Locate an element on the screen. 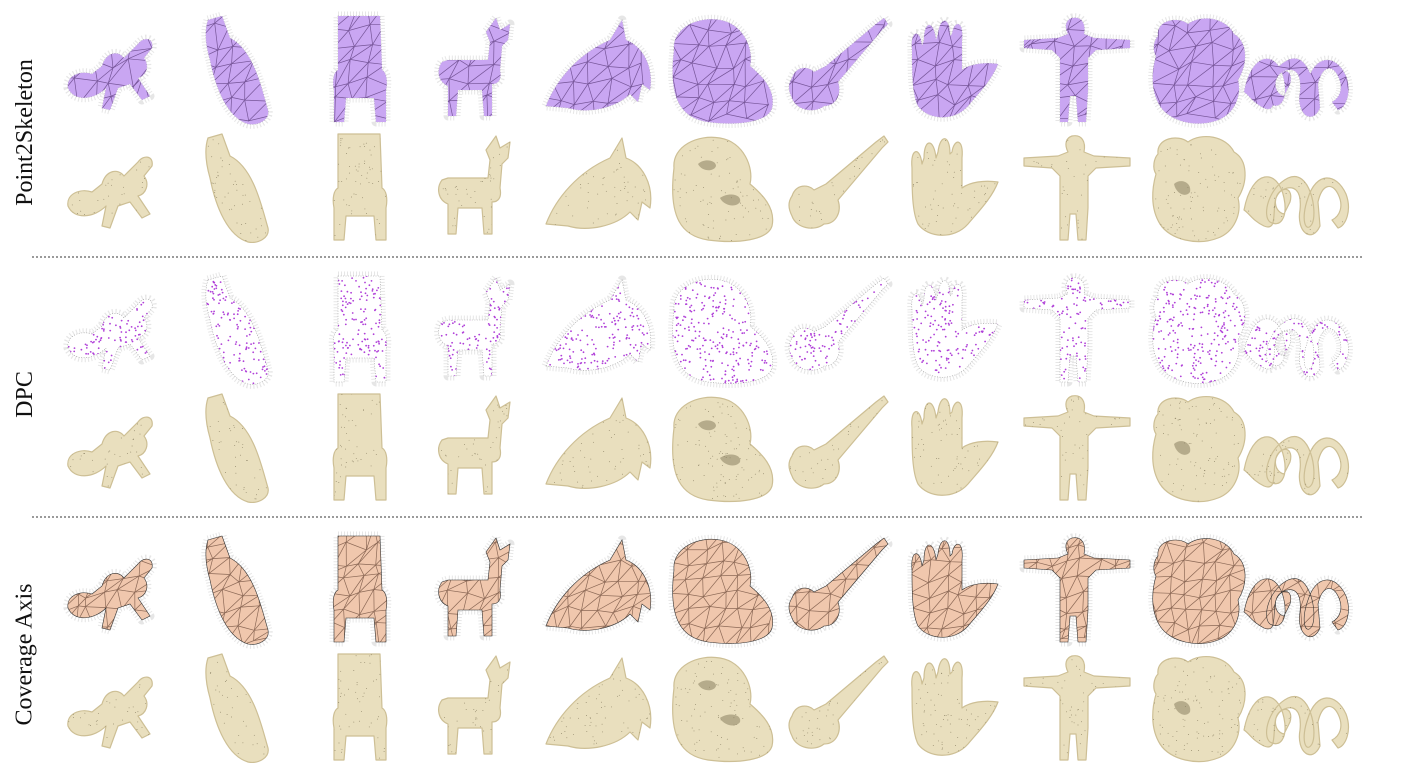 The image size is (1402, 779). row-label-dpc: DPC is located at coordinates (24, 394).